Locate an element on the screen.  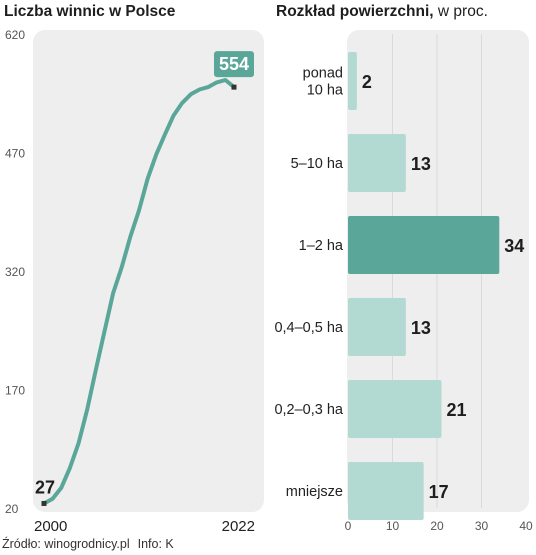
line-start-point is located at coordinates (44, 503).